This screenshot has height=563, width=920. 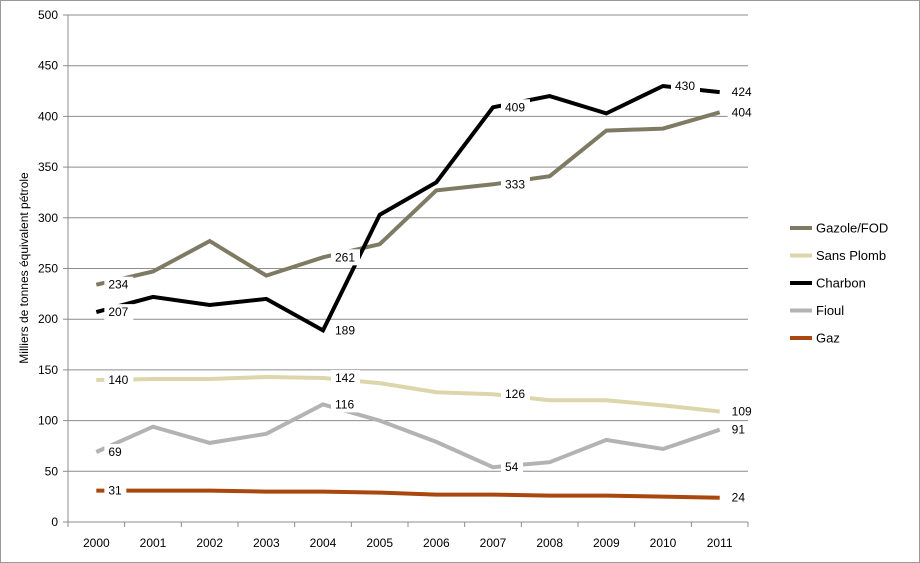 I want to click on data-label-sans-plomb-7: 126, so click(x=515, y=394).